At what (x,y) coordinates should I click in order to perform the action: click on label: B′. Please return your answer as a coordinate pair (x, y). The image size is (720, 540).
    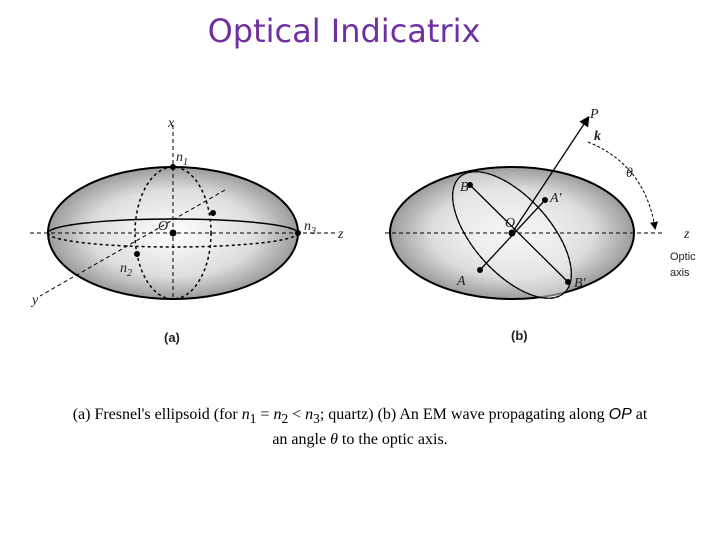
    Looking at the image, I should click on (580, 283).